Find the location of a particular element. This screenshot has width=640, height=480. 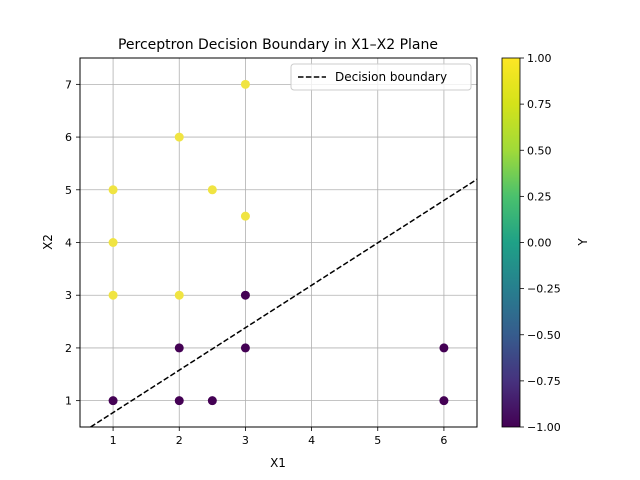

colorbar-tick-label: −1.00 is located at coordinates (544, 427).